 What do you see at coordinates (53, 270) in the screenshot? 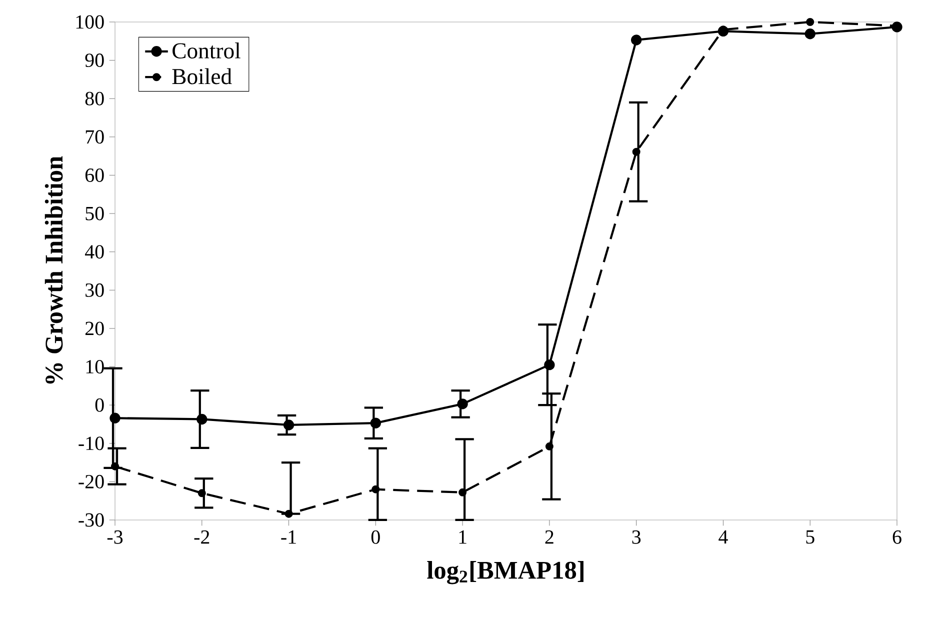
I see `y-axis-title: % Growth Inhibition` at bounding box center [53, 270].